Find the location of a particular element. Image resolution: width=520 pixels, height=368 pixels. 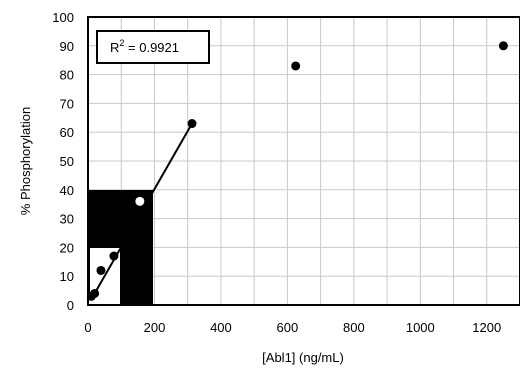

r2-value: = 0.9921 is located at coordinates (151, 47).